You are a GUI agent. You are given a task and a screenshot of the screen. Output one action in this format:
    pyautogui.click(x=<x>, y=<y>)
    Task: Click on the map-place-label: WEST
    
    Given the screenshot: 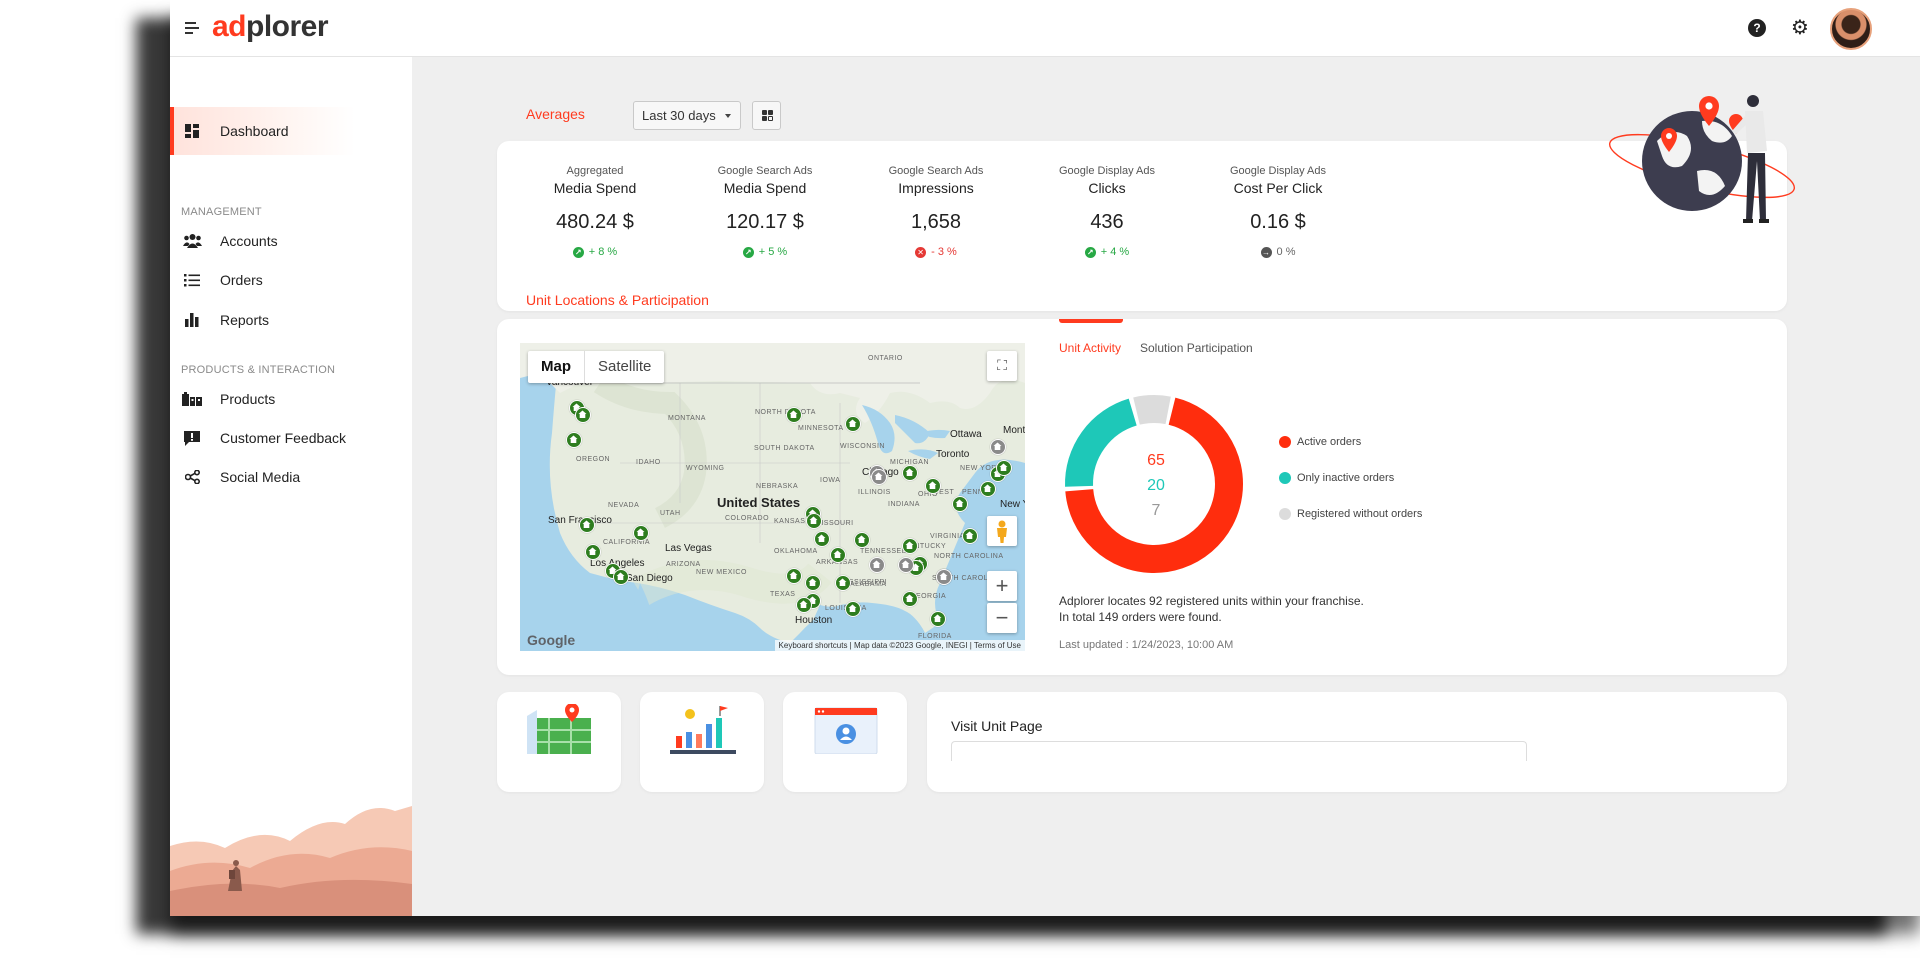 What is the action you would take?
    pyautogui.click(x=943, y=492)
    